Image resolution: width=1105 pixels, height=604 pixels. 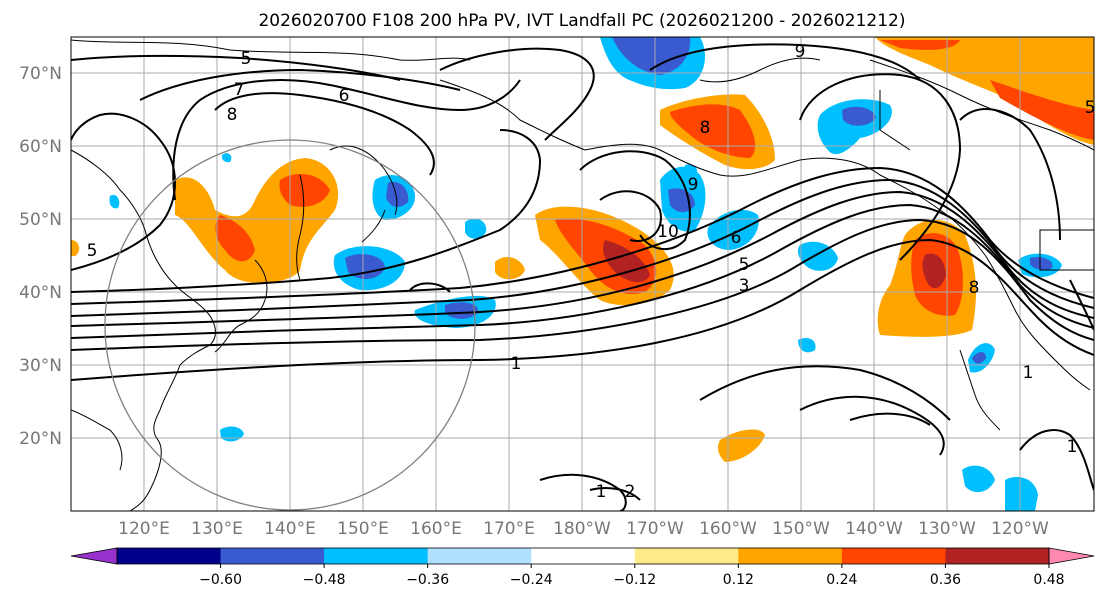 I want to click on fill-baja-dark, so click(x=979, y=358).